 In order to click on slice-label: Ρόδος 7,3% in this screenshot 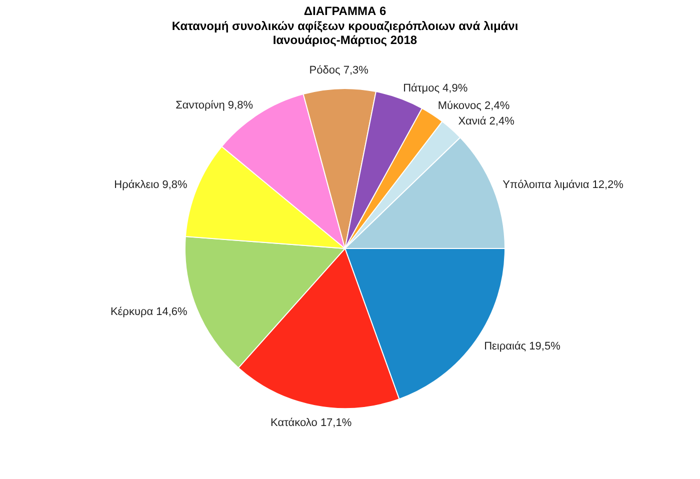, I will do `click(339, 70)`.